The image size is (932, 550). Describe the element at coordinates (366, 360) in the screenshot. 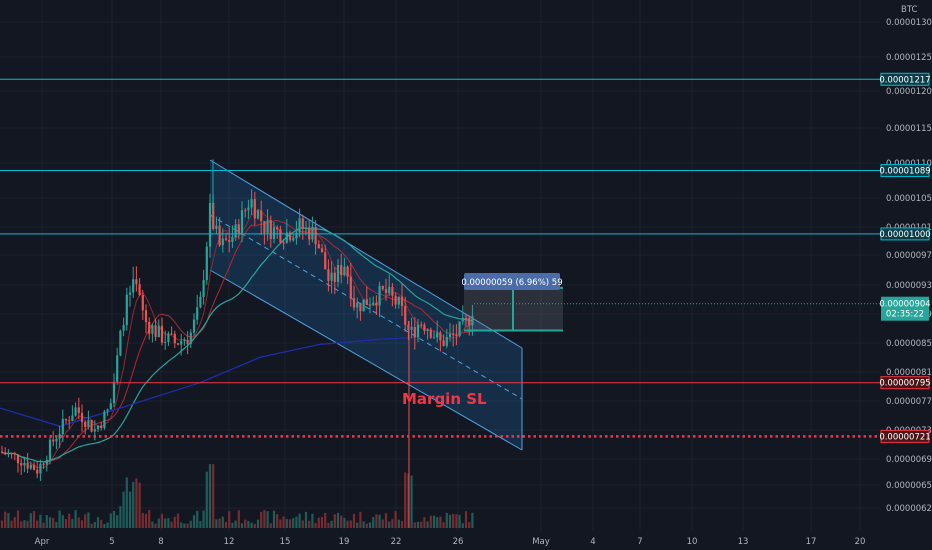

I see `channel-lower-line` at that location.